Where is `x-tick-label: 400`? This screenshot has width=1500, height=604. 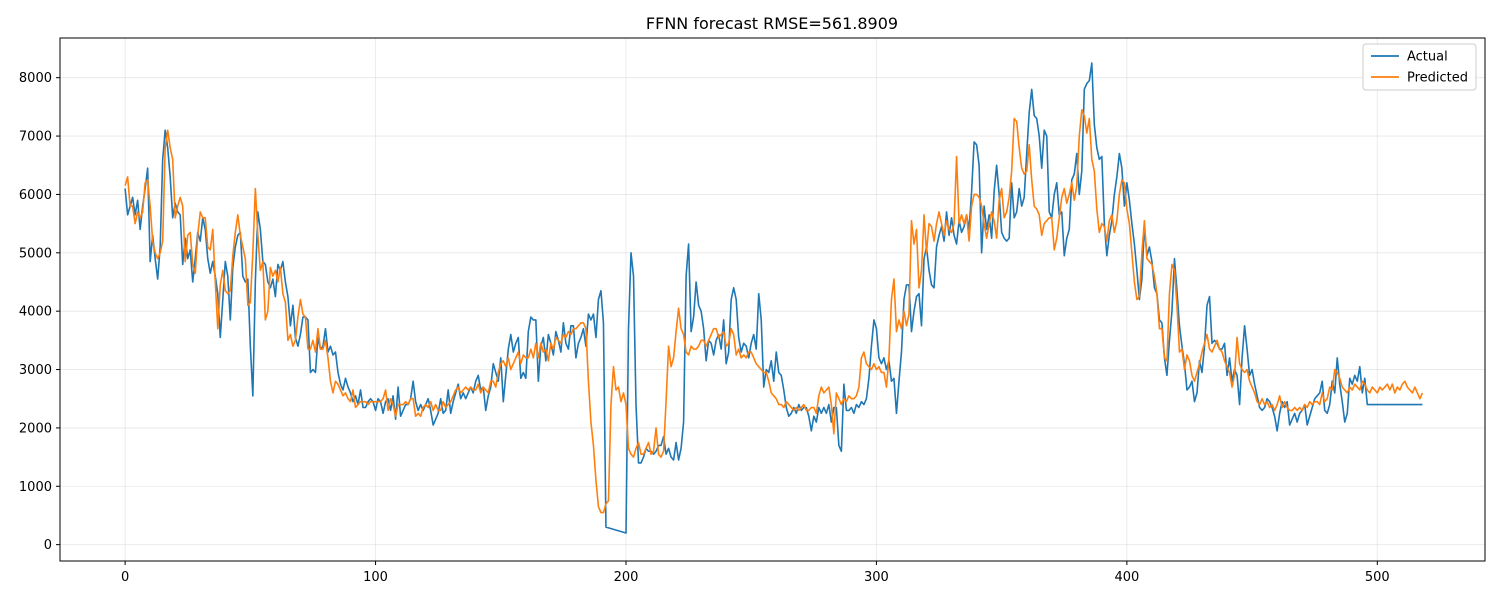 x-tick-label: 400 is located at coordinates (1126, 577).